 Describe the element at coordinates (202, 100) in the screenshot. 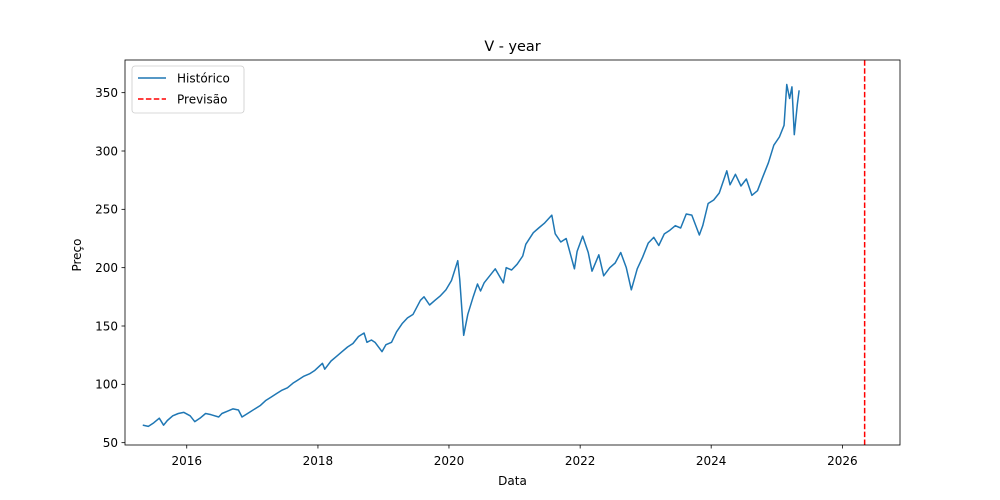

I see `legend-label-previsao: Previsão` at that location.